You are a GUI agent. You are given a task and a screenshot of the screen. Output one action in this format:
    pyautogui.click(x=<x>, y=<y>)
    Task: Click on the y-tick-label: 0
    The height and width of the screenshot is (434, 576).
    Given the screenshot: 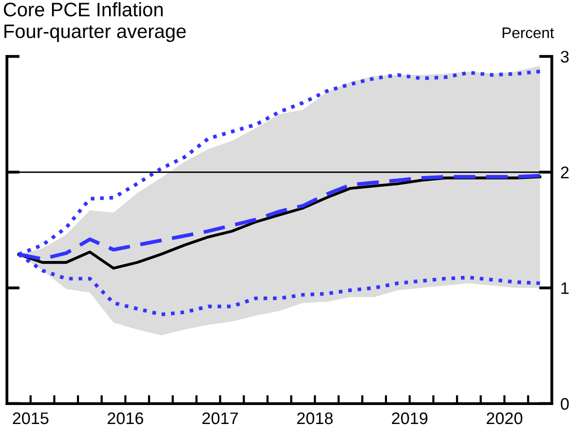 What is the action you would take?
    pyautogui.click(x=564, y=404)
    